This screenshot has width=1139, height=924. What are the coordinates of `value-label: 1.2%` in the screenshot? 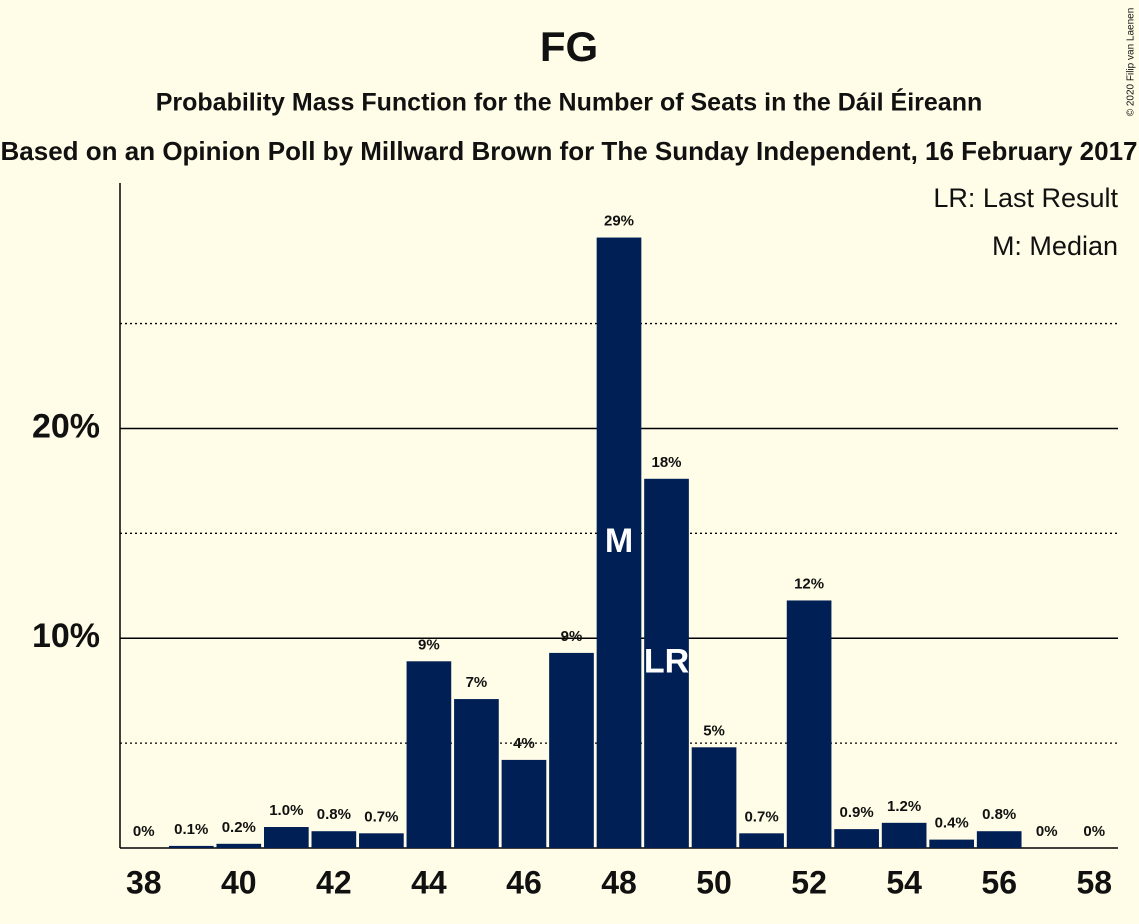 It's located at (904, 806).